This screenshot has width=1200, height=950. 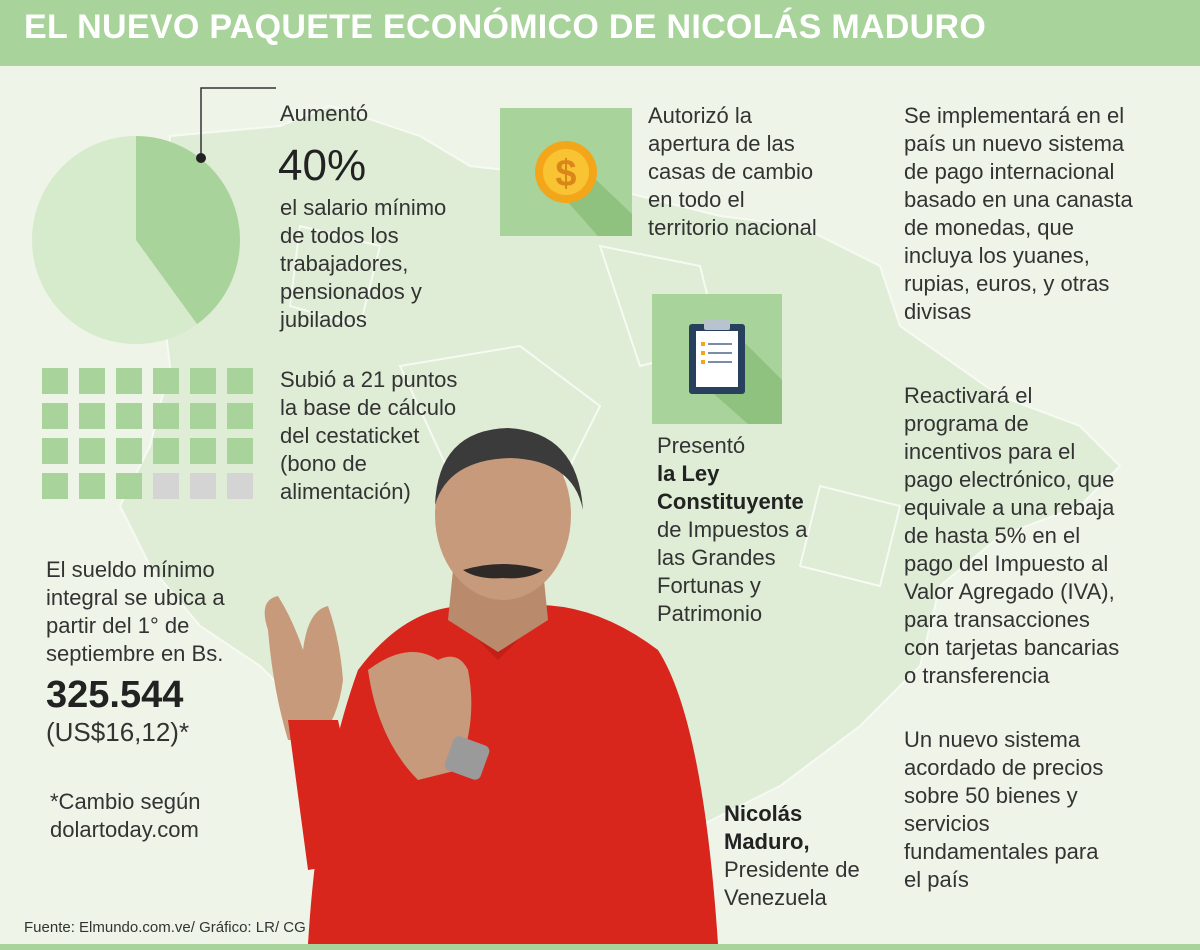 What do you see at coordinates (991, 795) in the screenshot?
I see `prices-line: sobre 50 bienes y` at bounding box center [991, 795].